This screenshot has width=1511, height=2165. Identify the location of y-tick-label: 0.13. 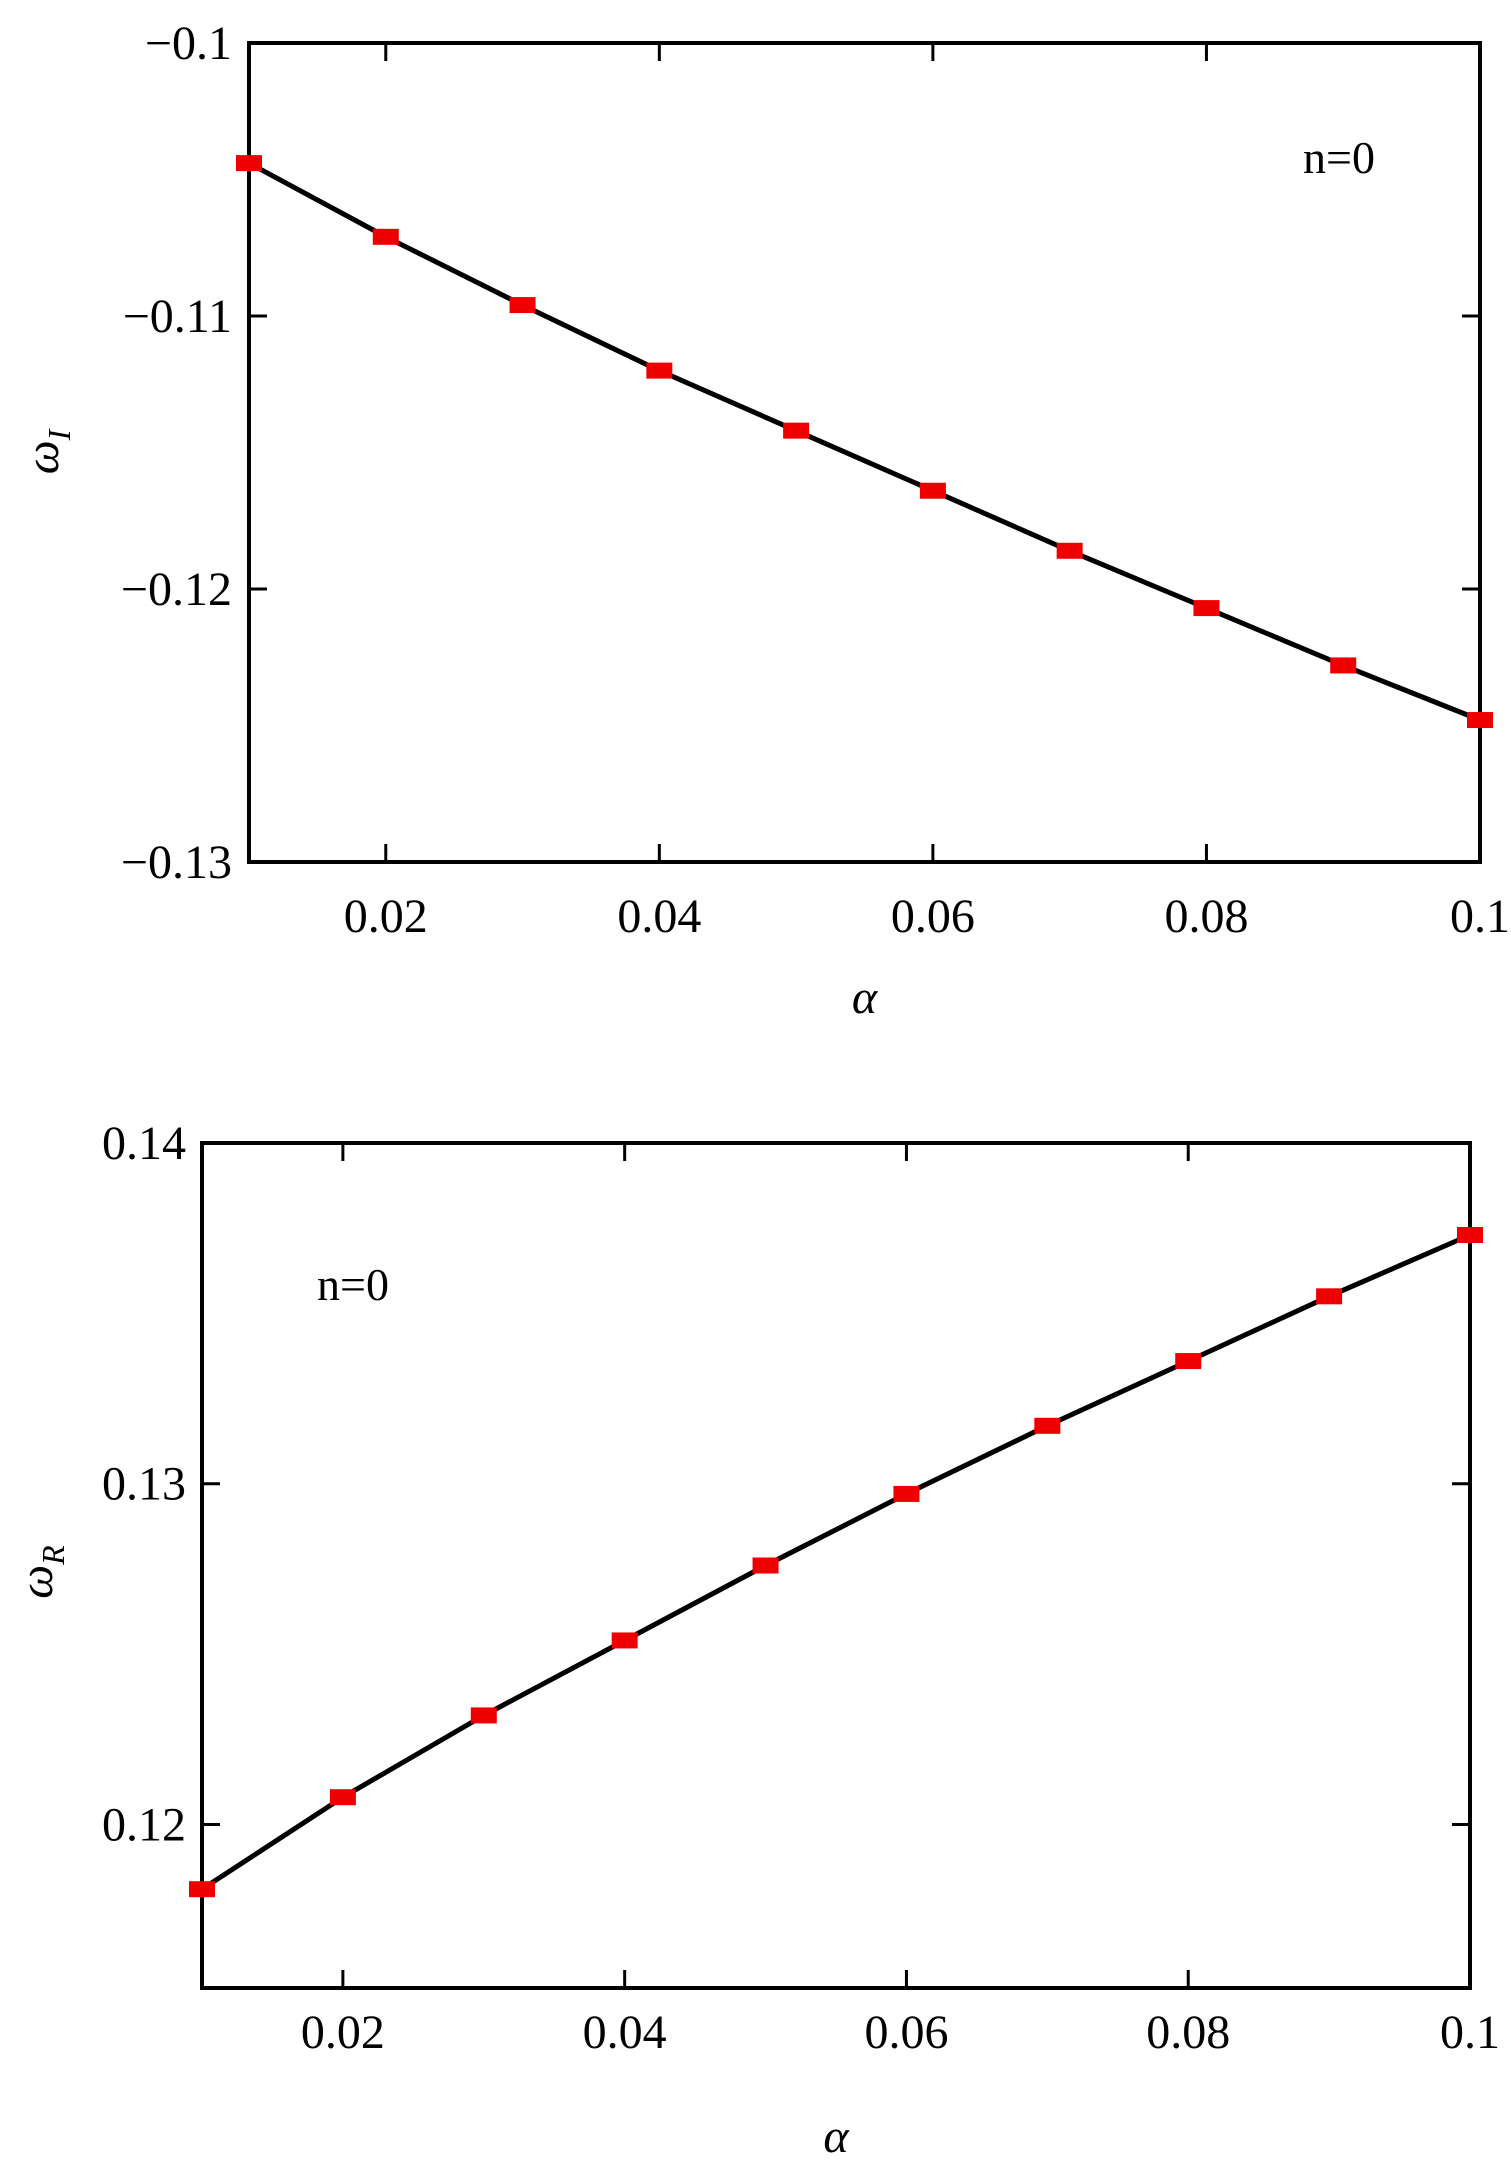
(144, 1484).